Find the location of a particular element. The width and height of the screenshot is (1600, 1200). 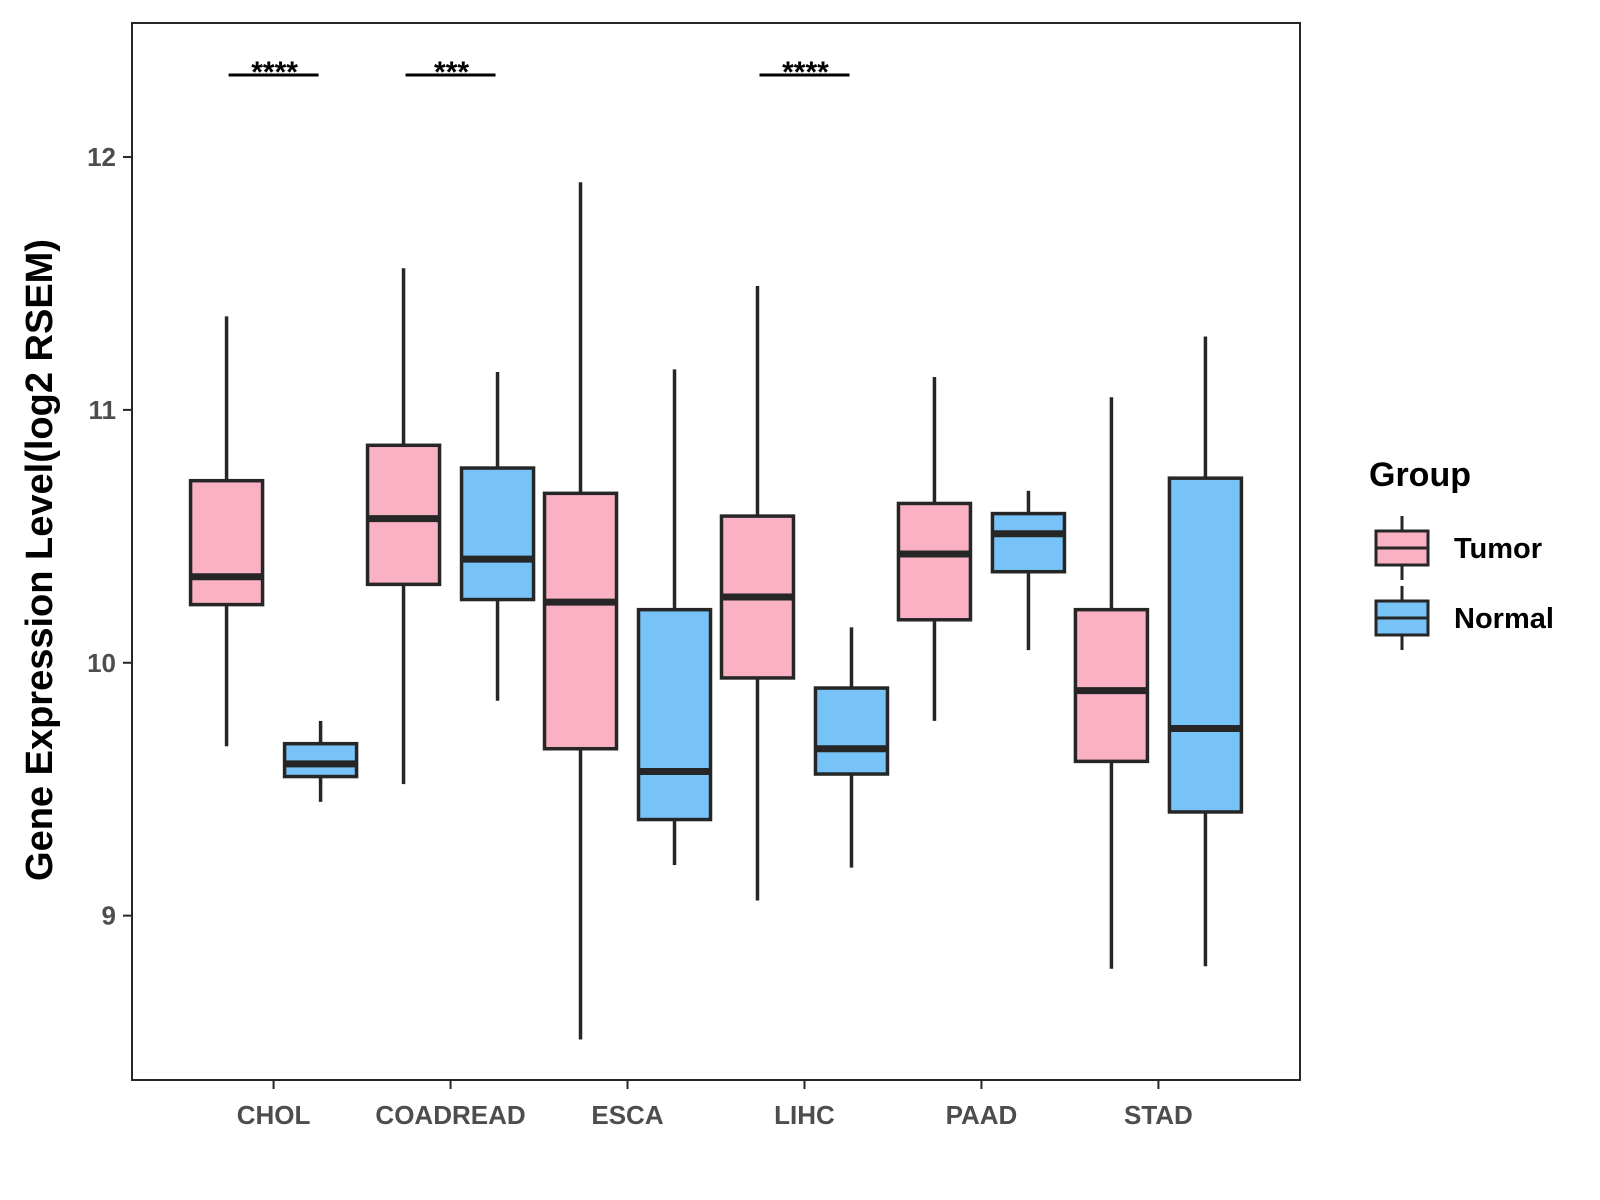

legend-label: Normal is located at coordinates (1504, 619).